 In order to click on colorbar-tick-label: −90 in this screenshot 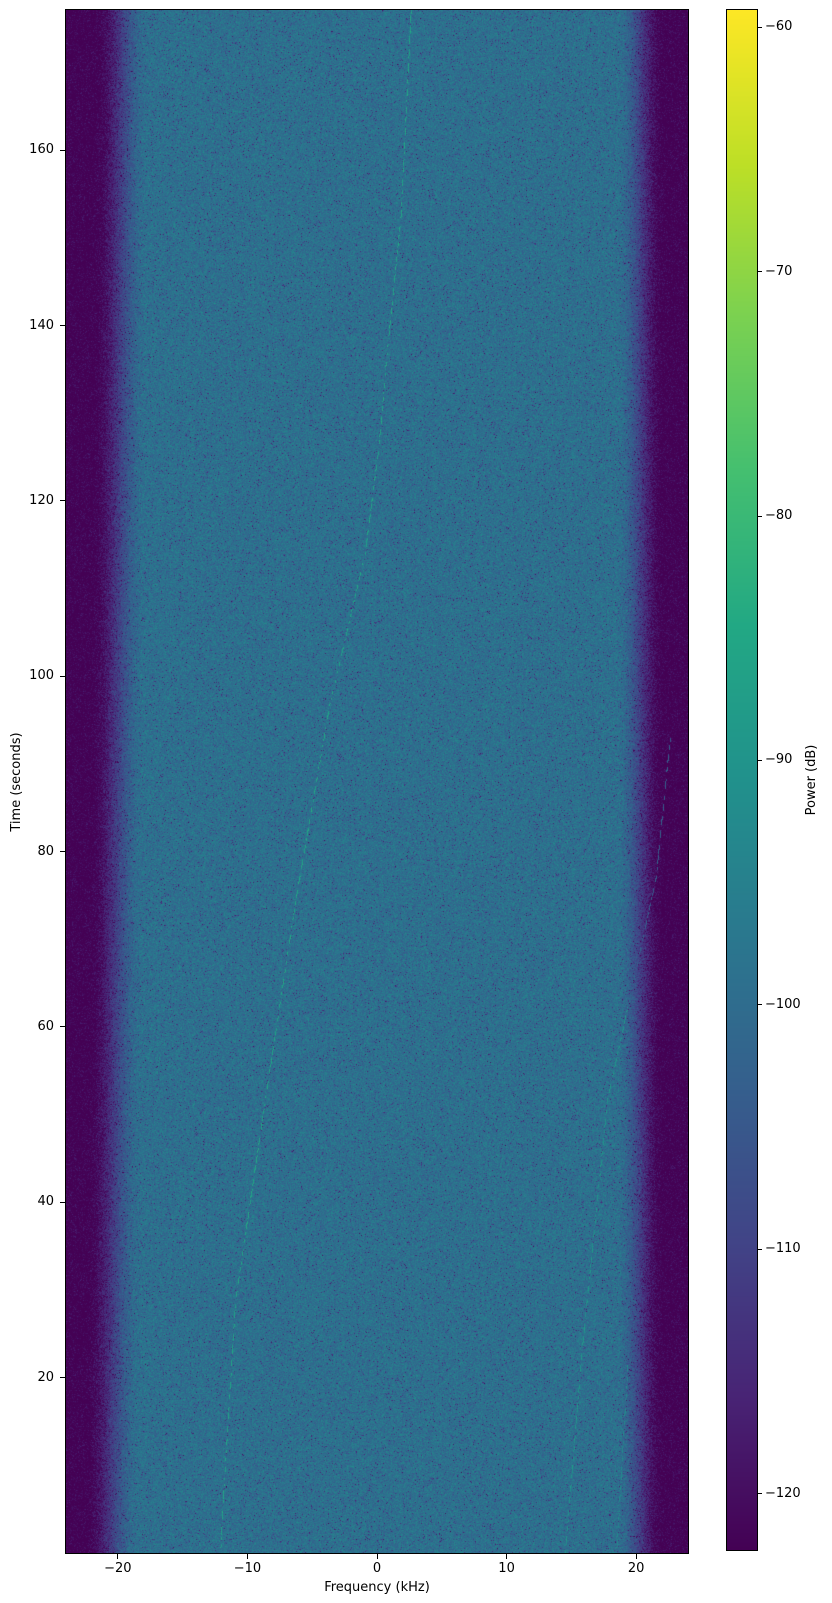, I will do `click(779, 760)`.